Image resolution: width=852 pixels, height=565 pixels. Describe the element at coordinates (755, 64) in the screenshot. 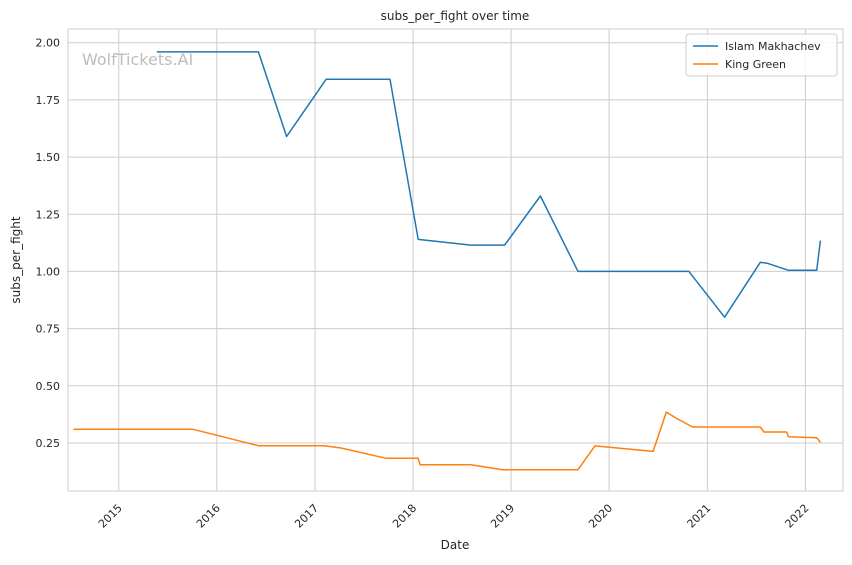

I see `legend-label-king-green: King Green` at that location.